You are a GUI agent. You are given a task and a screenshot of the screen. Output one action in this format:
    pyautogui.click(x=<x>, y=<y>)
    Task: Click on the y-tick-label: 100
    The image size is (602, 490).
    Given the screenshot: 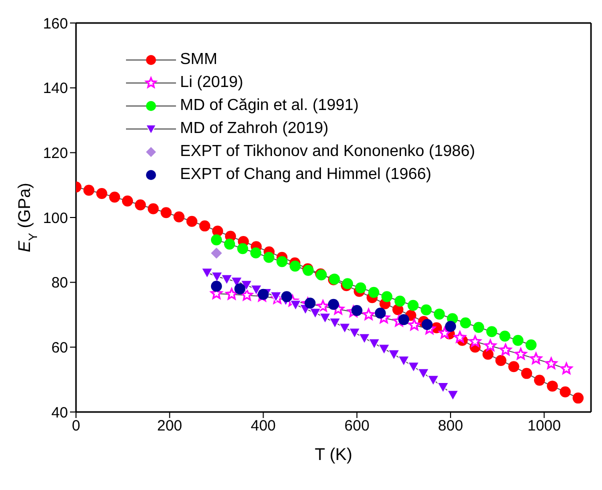 What is the action you would take?
    pyautogui.click(x=55, y=218)
    